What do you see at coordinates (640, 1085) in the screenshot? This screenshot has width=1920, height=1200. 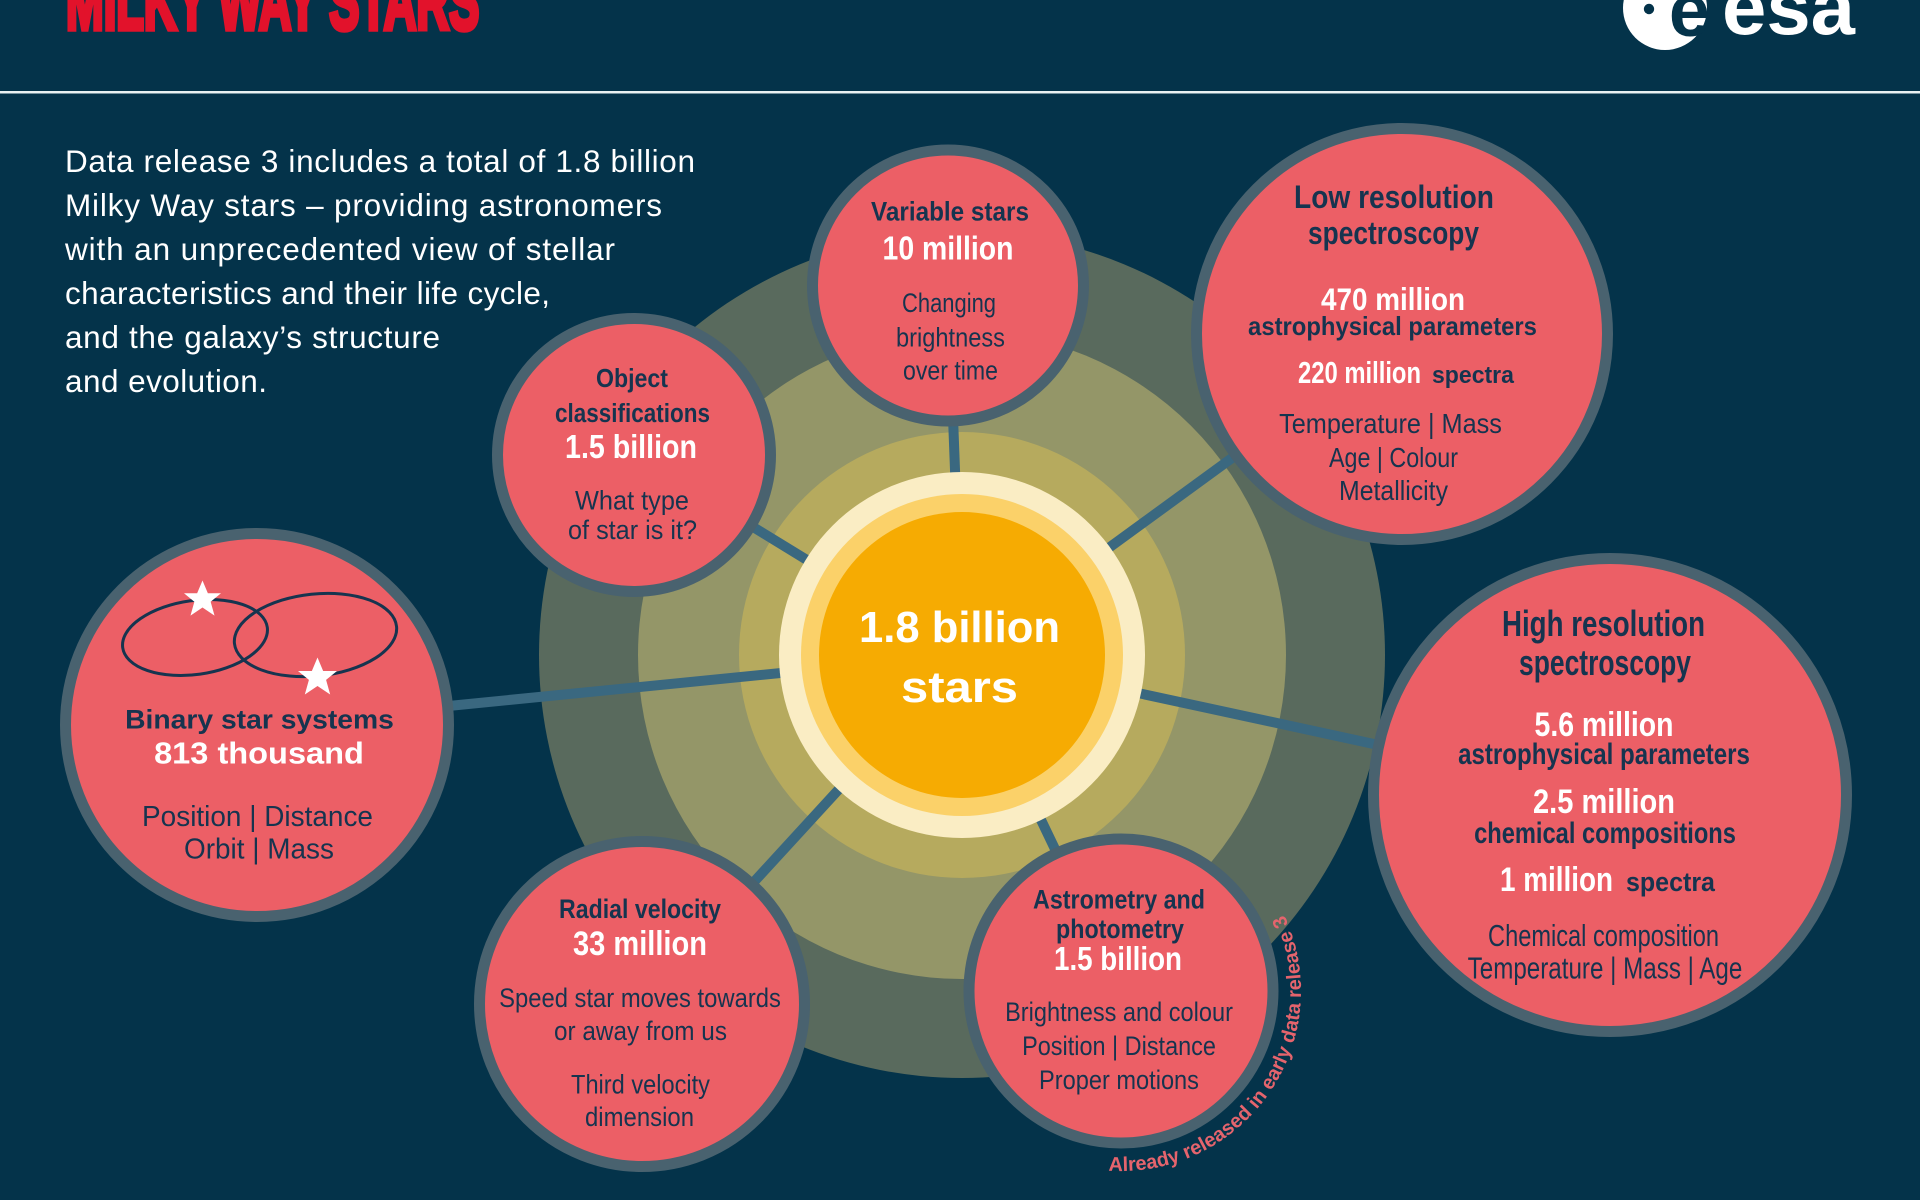 I see `svg-text: Third velocity` at bounding box center [640, 1085].